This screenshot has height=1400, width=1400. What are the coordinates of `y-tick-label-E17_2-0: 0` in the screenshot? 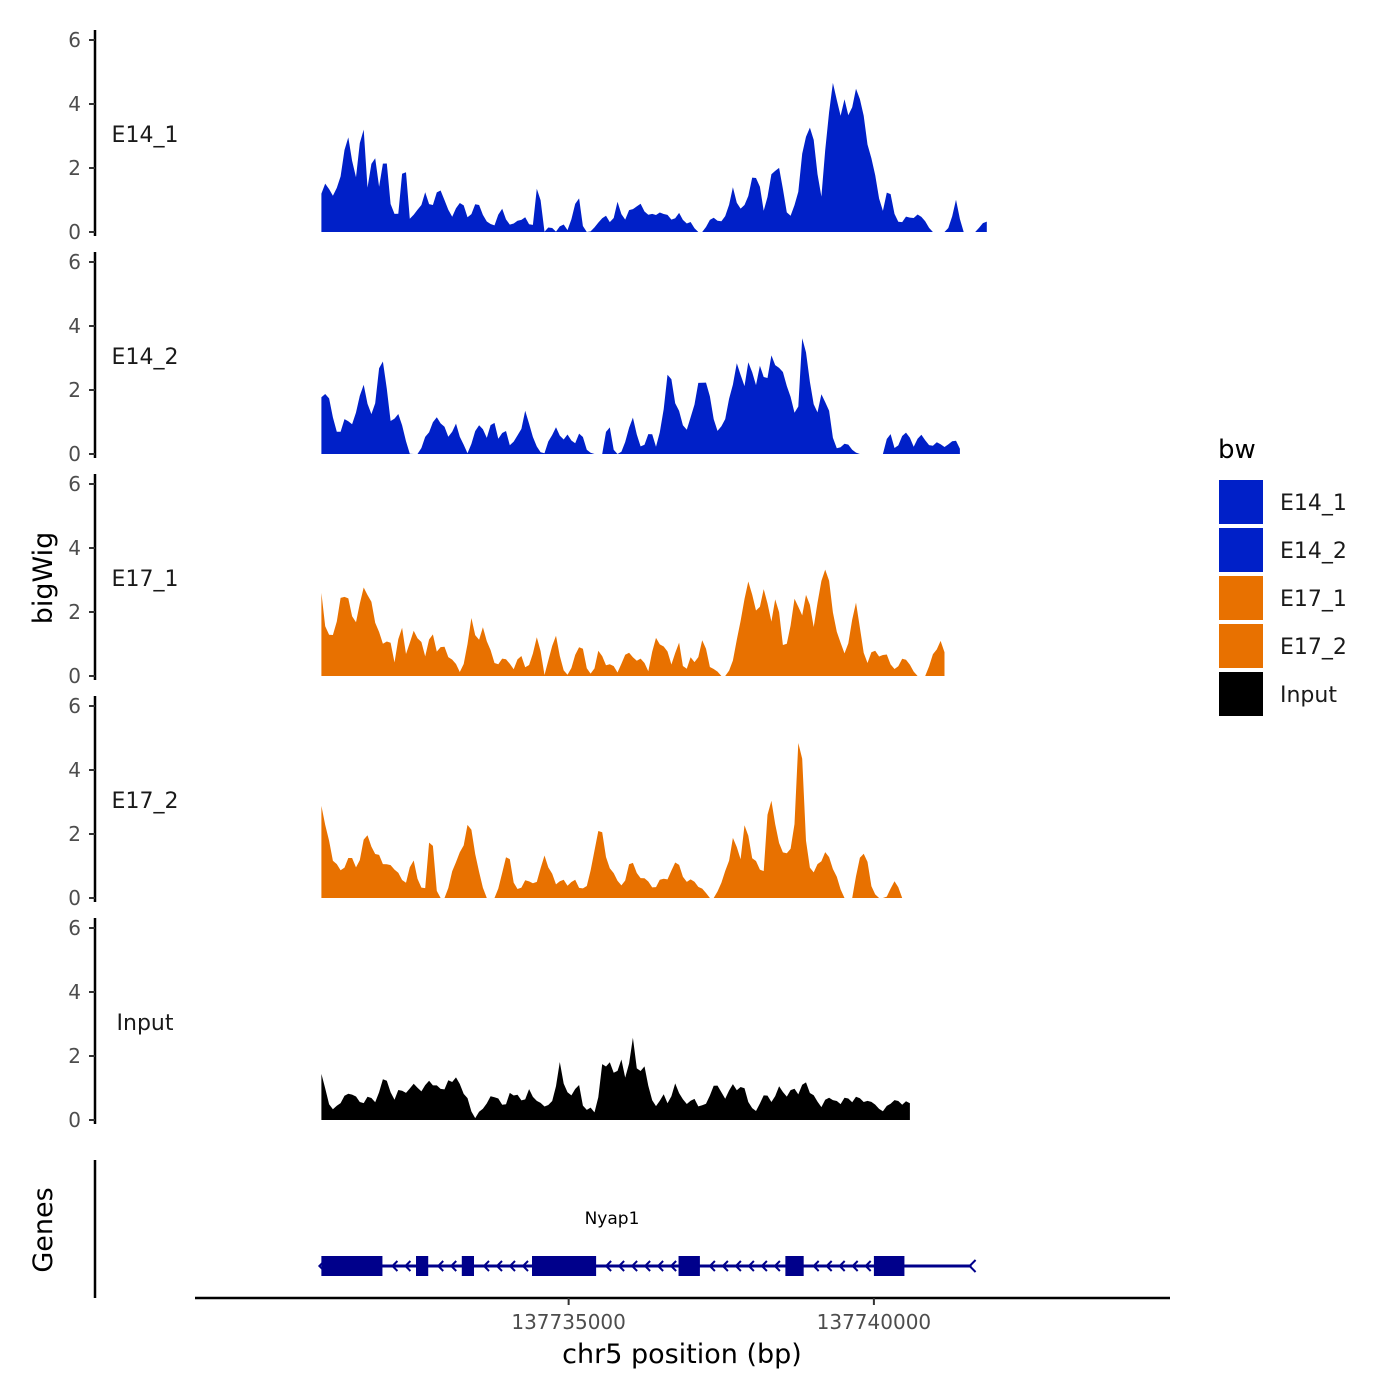 It's located at (74, 898).